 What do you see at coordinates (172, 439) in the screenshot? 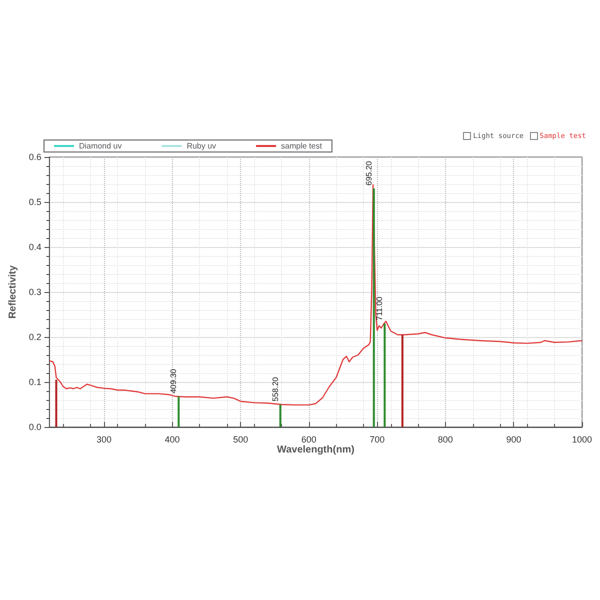
I see `x-tick-label: 400` at bounding box center [172, 439].